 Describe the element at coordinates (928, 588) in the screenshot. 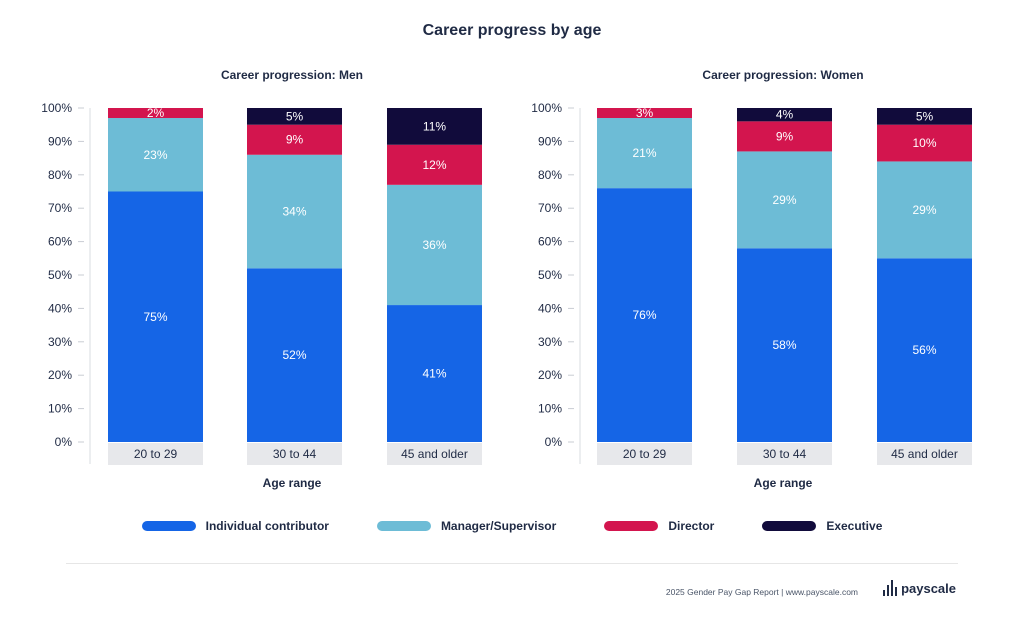

I see `payscale-logo-text: payscale` at that location.